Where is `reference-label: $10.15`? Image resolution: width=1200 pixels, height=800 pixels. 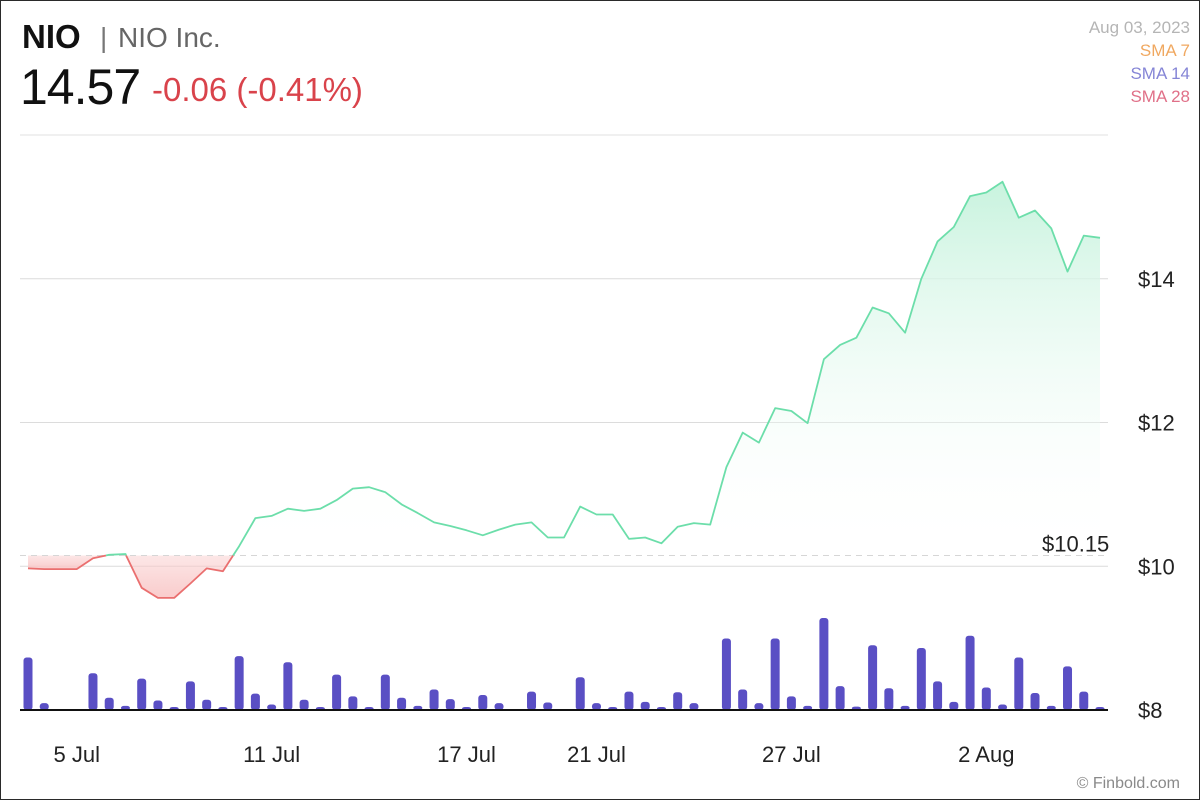 reference-label: $10.15 is located at coordinates (1075, 543).